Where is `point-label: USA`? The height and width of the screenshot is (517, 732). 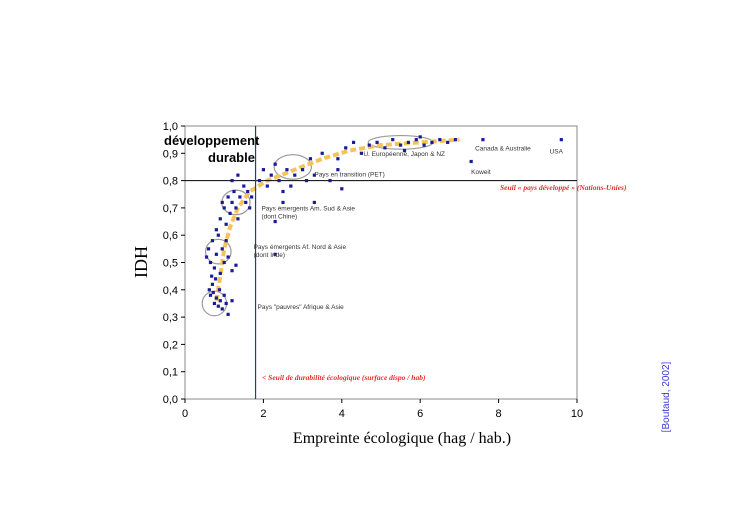
point-label: USA is located at coordinates (557, 151).